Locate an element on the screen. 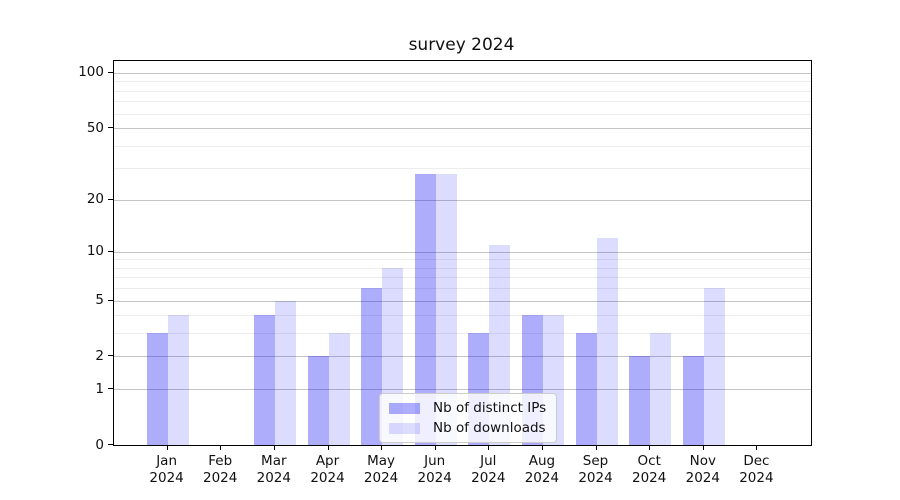 Image resolution: width=900 pixels, height=500 pixels. y-tick-label-0: 0 is located at coordinates (99, 444).